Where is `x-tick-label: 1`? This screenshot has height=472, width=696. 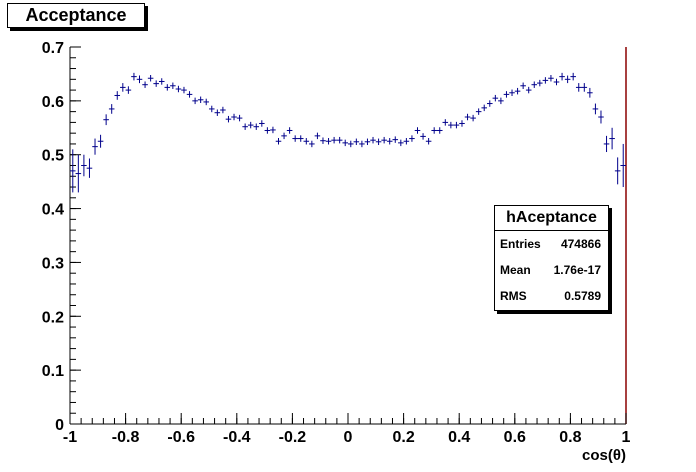 x-tick-label: 1 is located at coordinates (626, 437).